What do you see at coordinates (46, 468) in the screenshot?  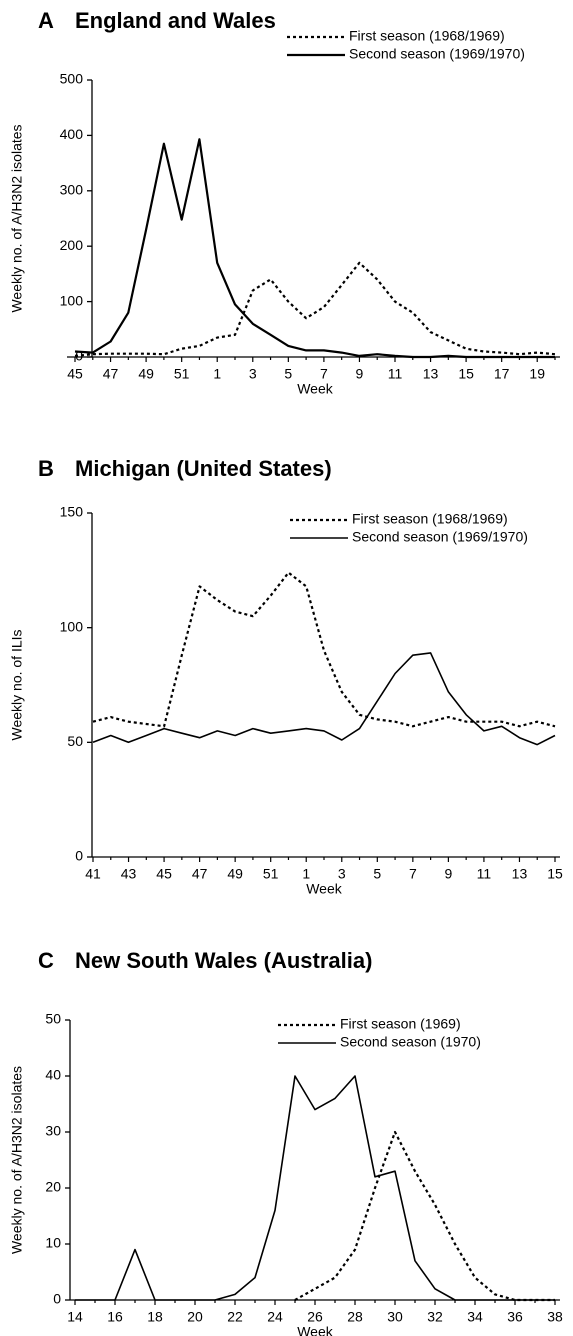 I see `panel-letter: B` at bounding box center [46, 468].